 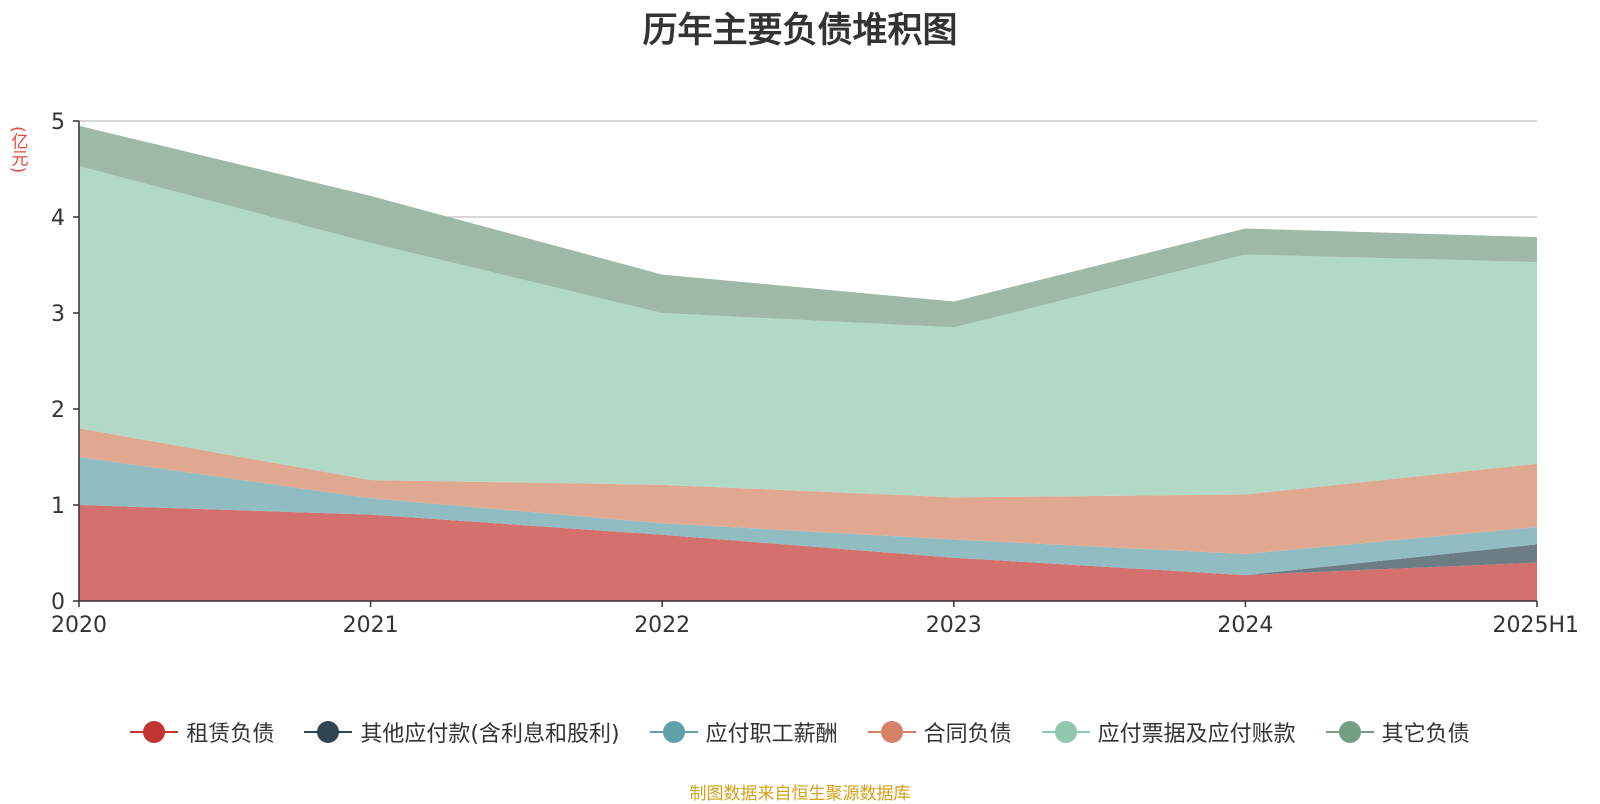 I want to click on y-tick-label: 5, so click(x=58, y=122).